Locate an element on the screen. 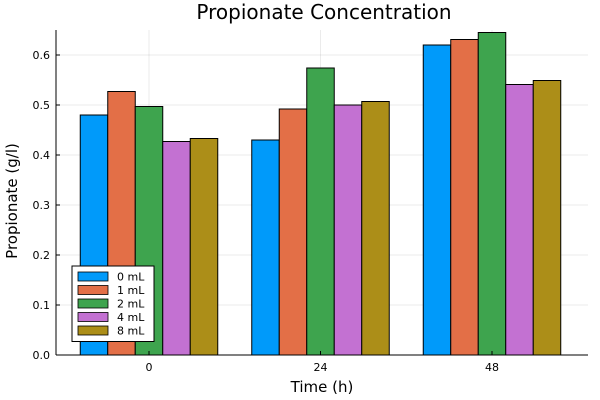  legend-swatch-1mL is located at coordinates (93, 290).